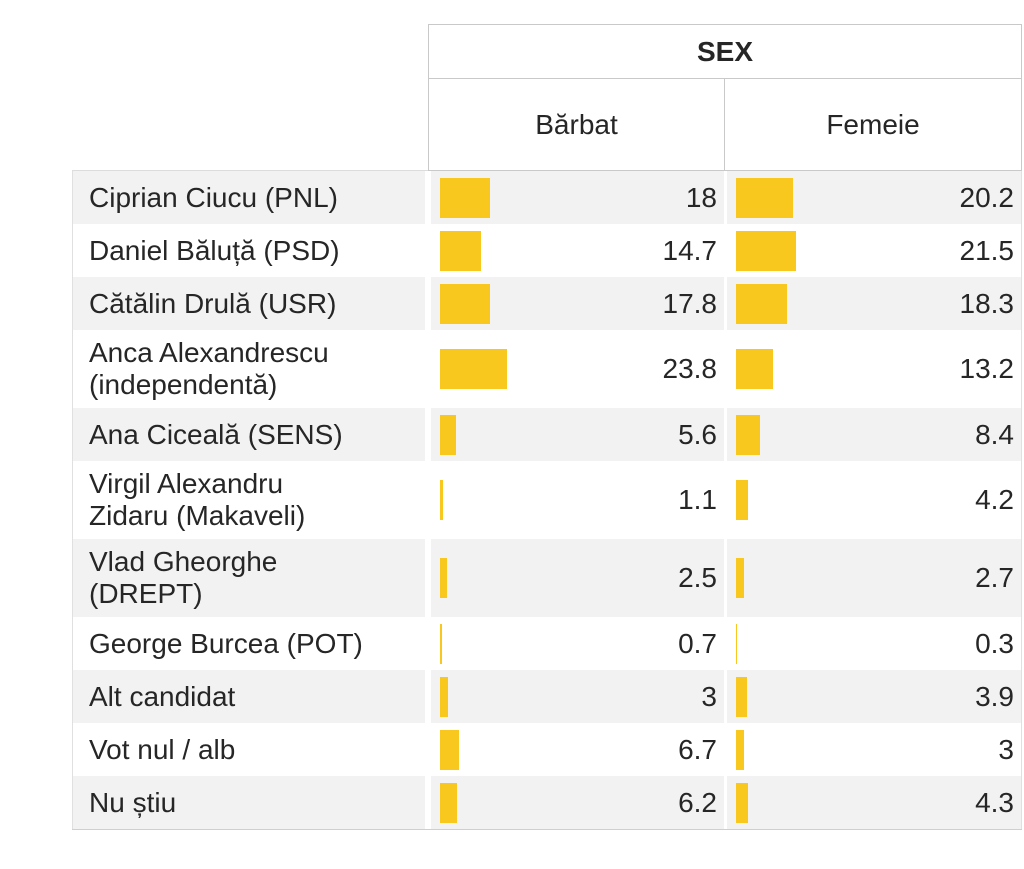  What do you see at coordinates (873, 125) in the screenshot?
I see `column-header-femeie: Femeie` at bounding box center [873, 125].